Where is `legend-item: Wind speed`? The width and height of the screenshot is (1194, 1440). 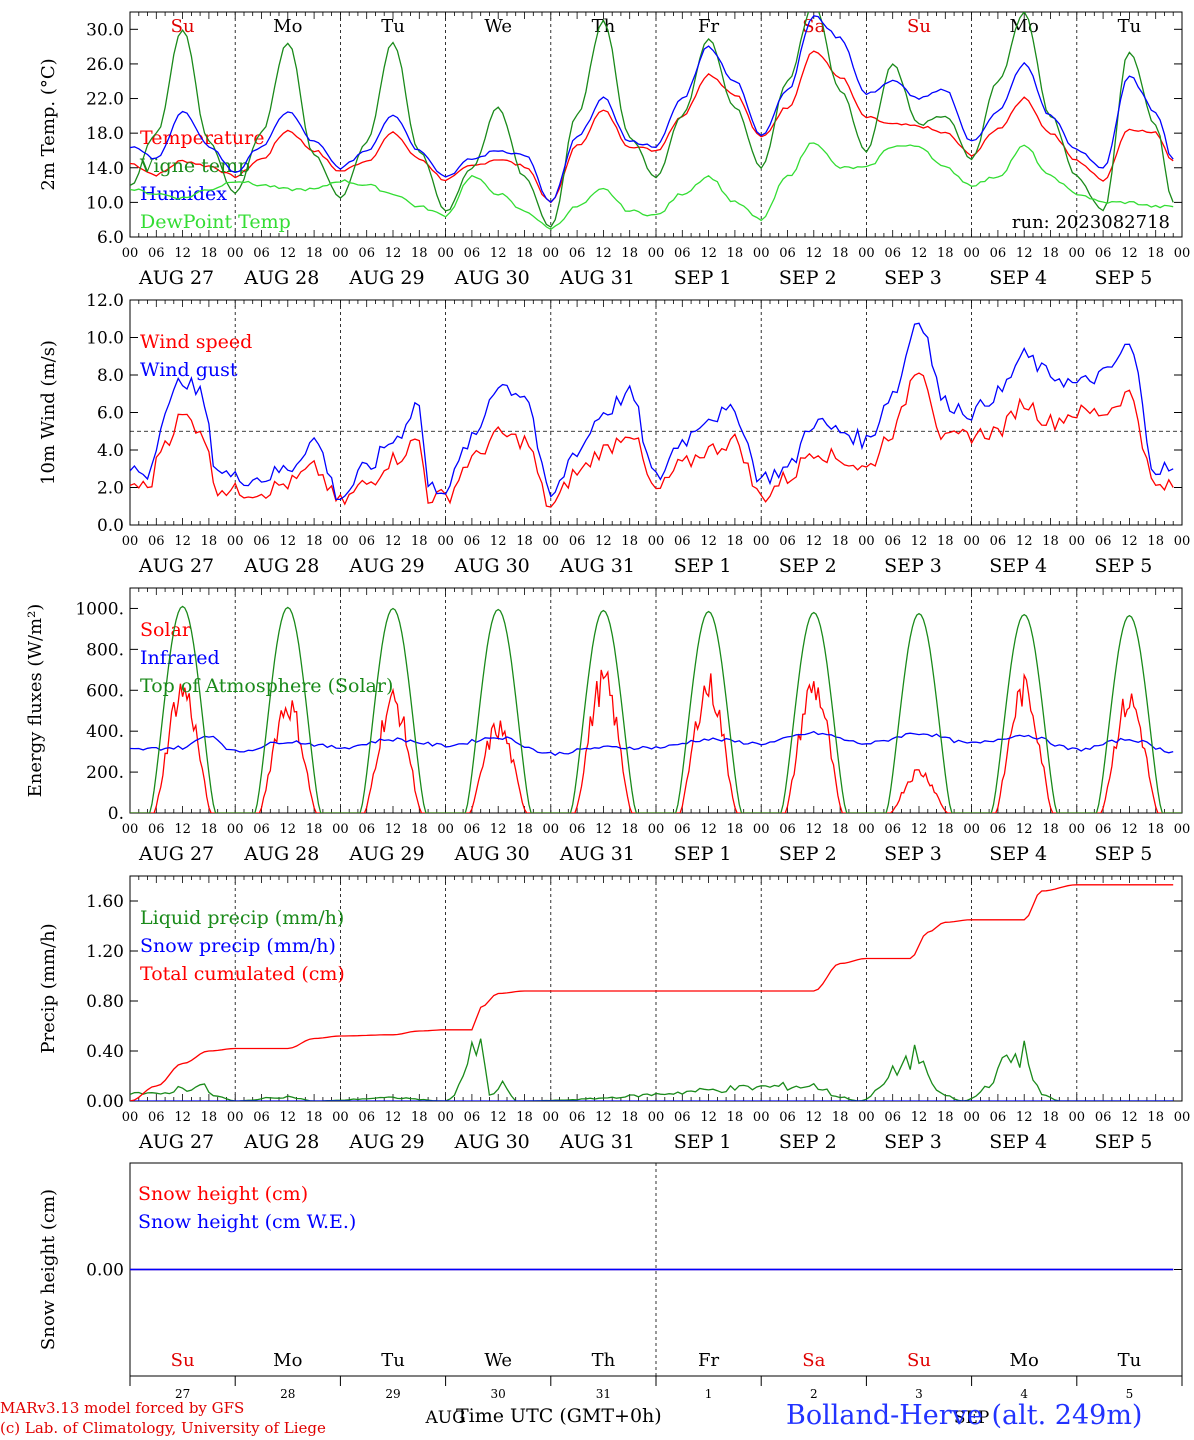 legend-item: Wind speed is located at coordinates (196, 342).